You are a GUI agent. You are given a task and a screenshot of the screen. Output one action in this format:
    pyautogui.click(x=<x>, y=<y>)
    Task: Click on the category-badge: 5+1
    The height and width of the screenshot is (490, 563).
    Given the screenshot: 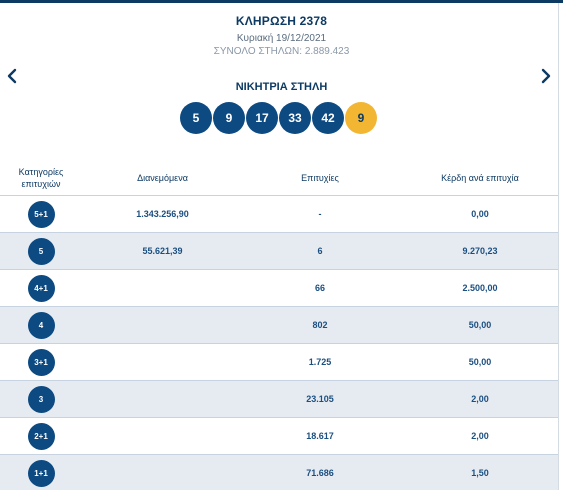 What is the action you would take?
    pyautogui.click(x=41, y=214)
    